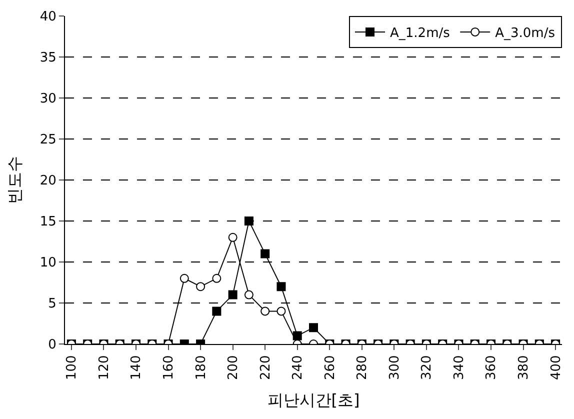 The height and width of the screenshot is (419, 574). Describe the element at coordinates (427, 367) in the screenshot. I see `x-tick-label: 320` at that location.